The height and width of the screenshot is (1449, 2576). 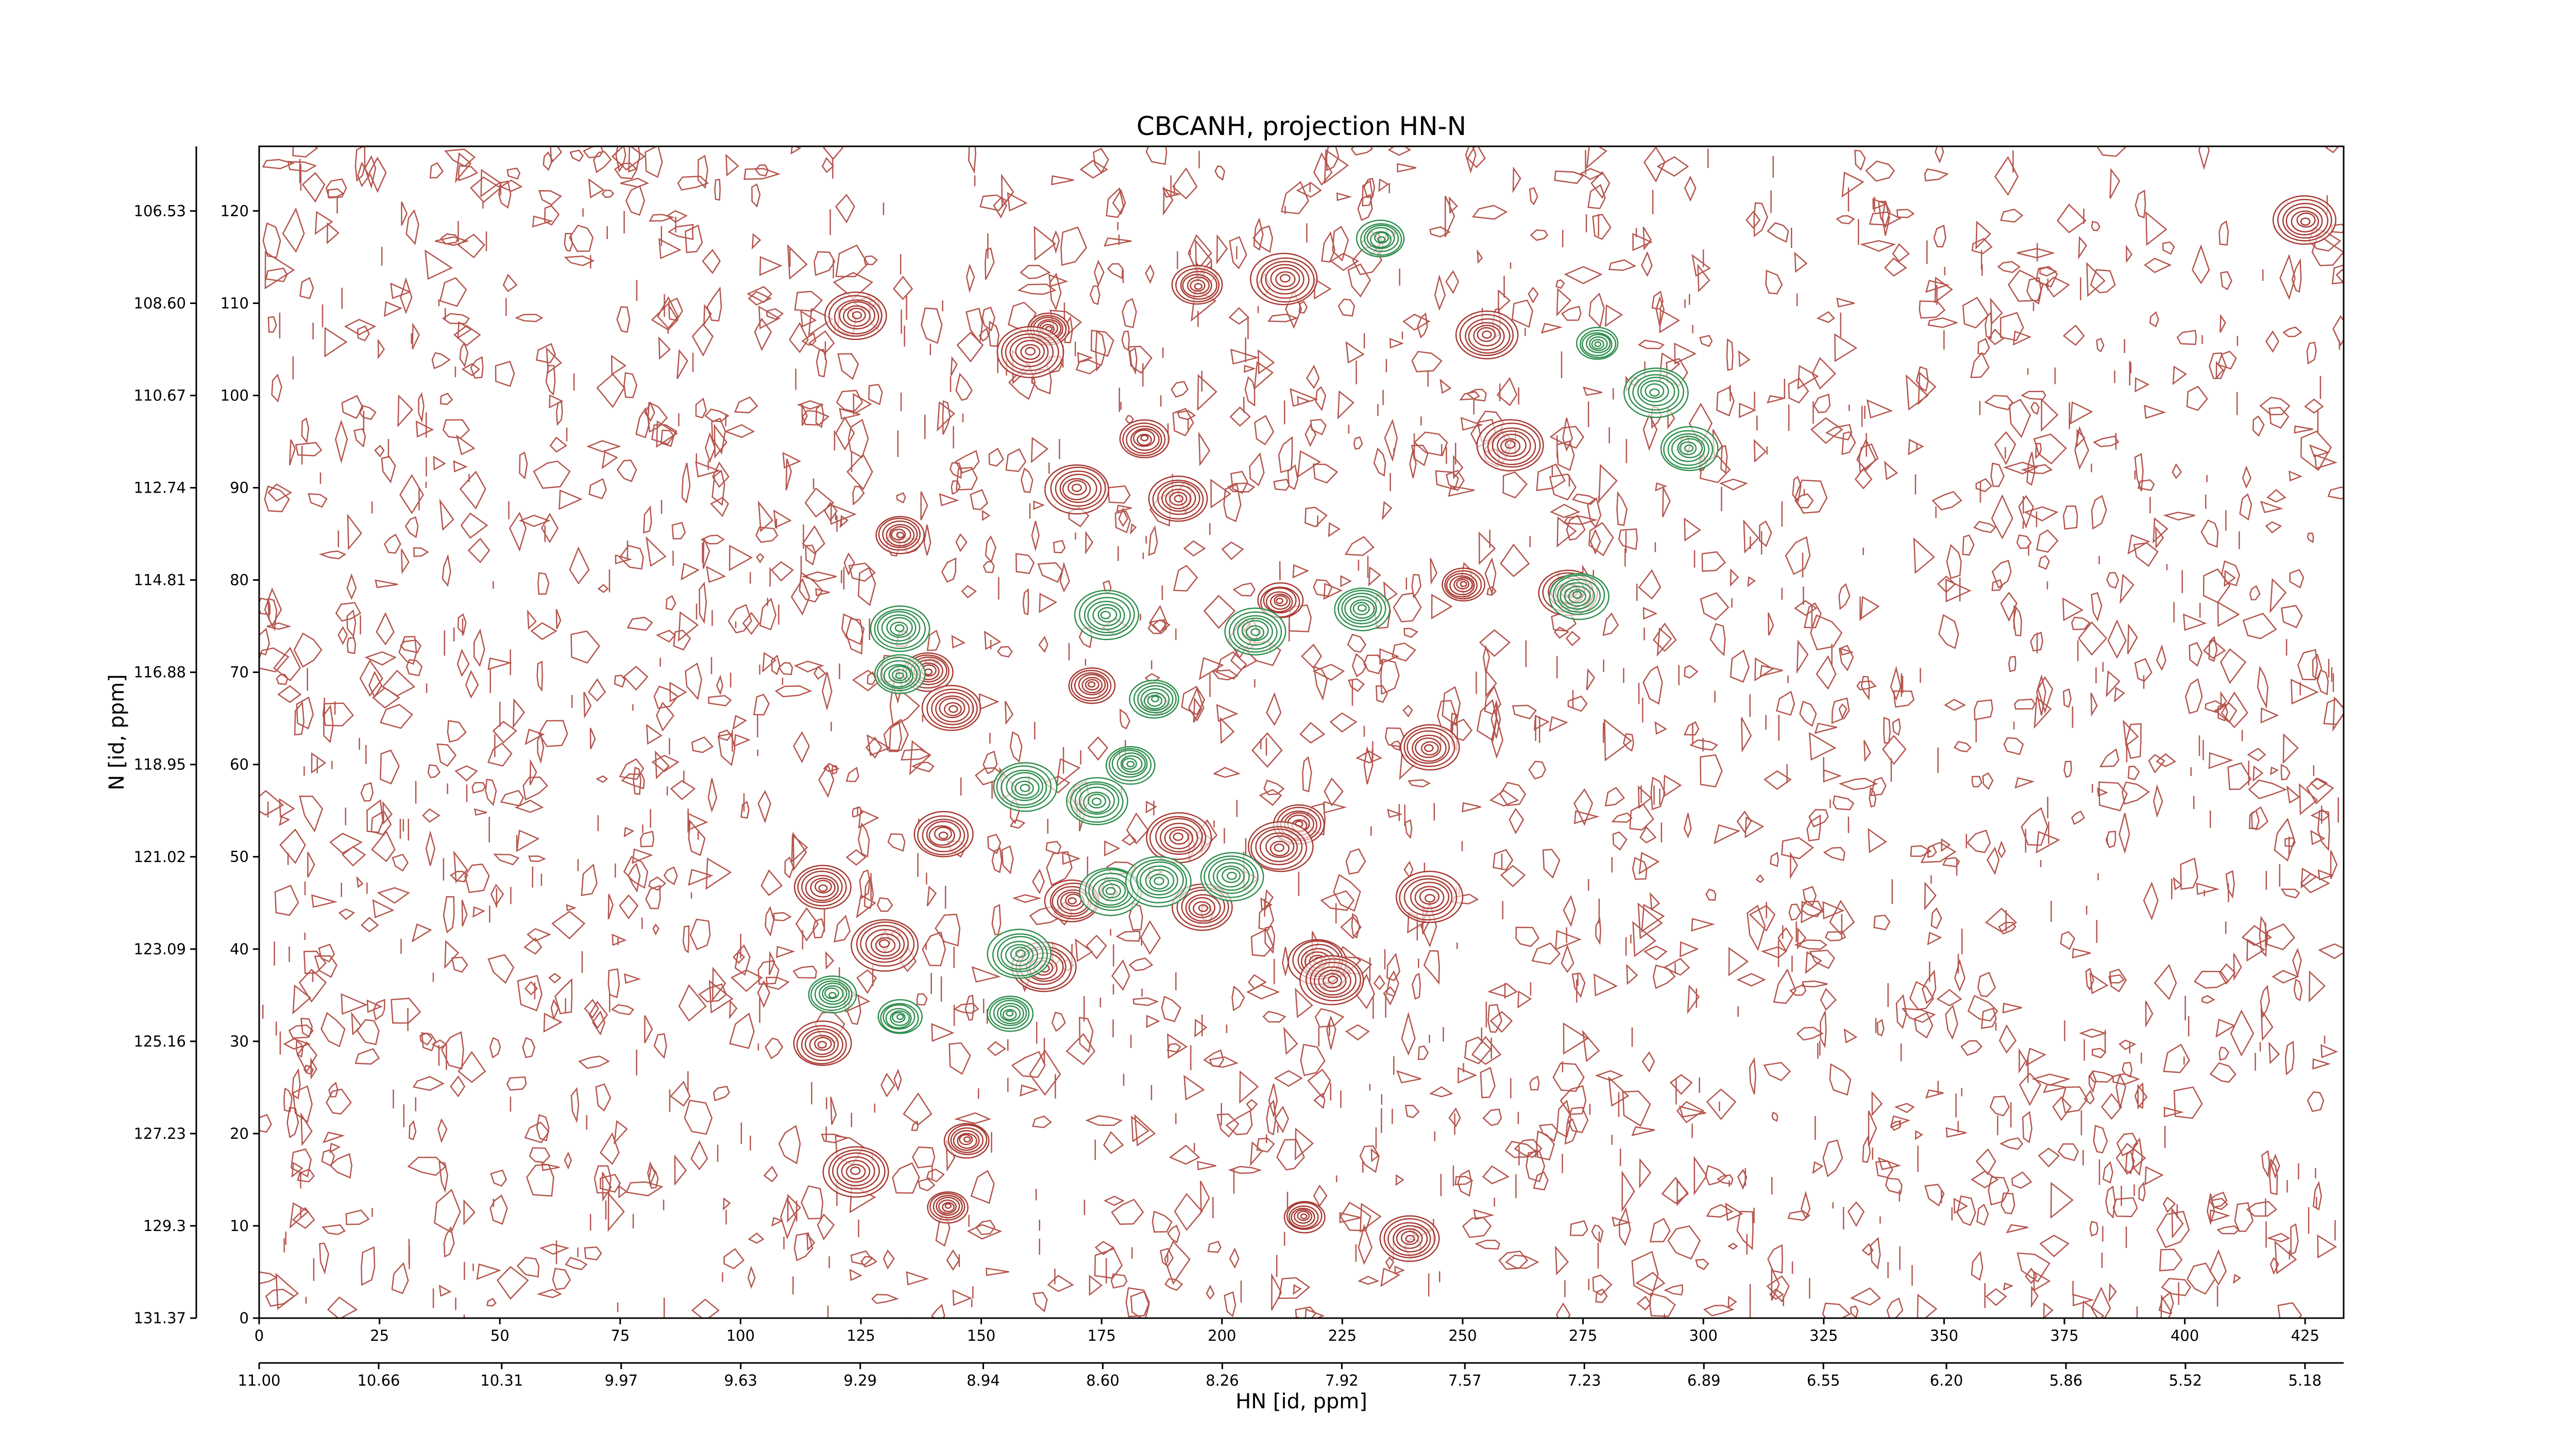 I want to click on x2-tick-label: 11.00, so click(x=259, y=1380).